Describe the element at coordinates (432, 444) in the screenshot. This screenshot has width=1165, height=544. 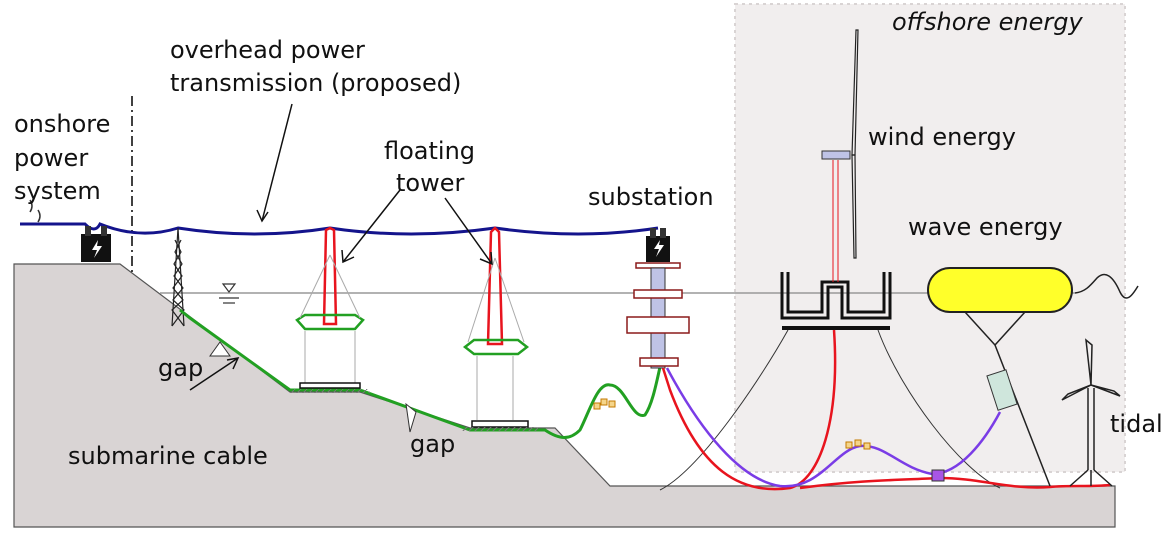
I see `gap-label-right: gap` at that location.